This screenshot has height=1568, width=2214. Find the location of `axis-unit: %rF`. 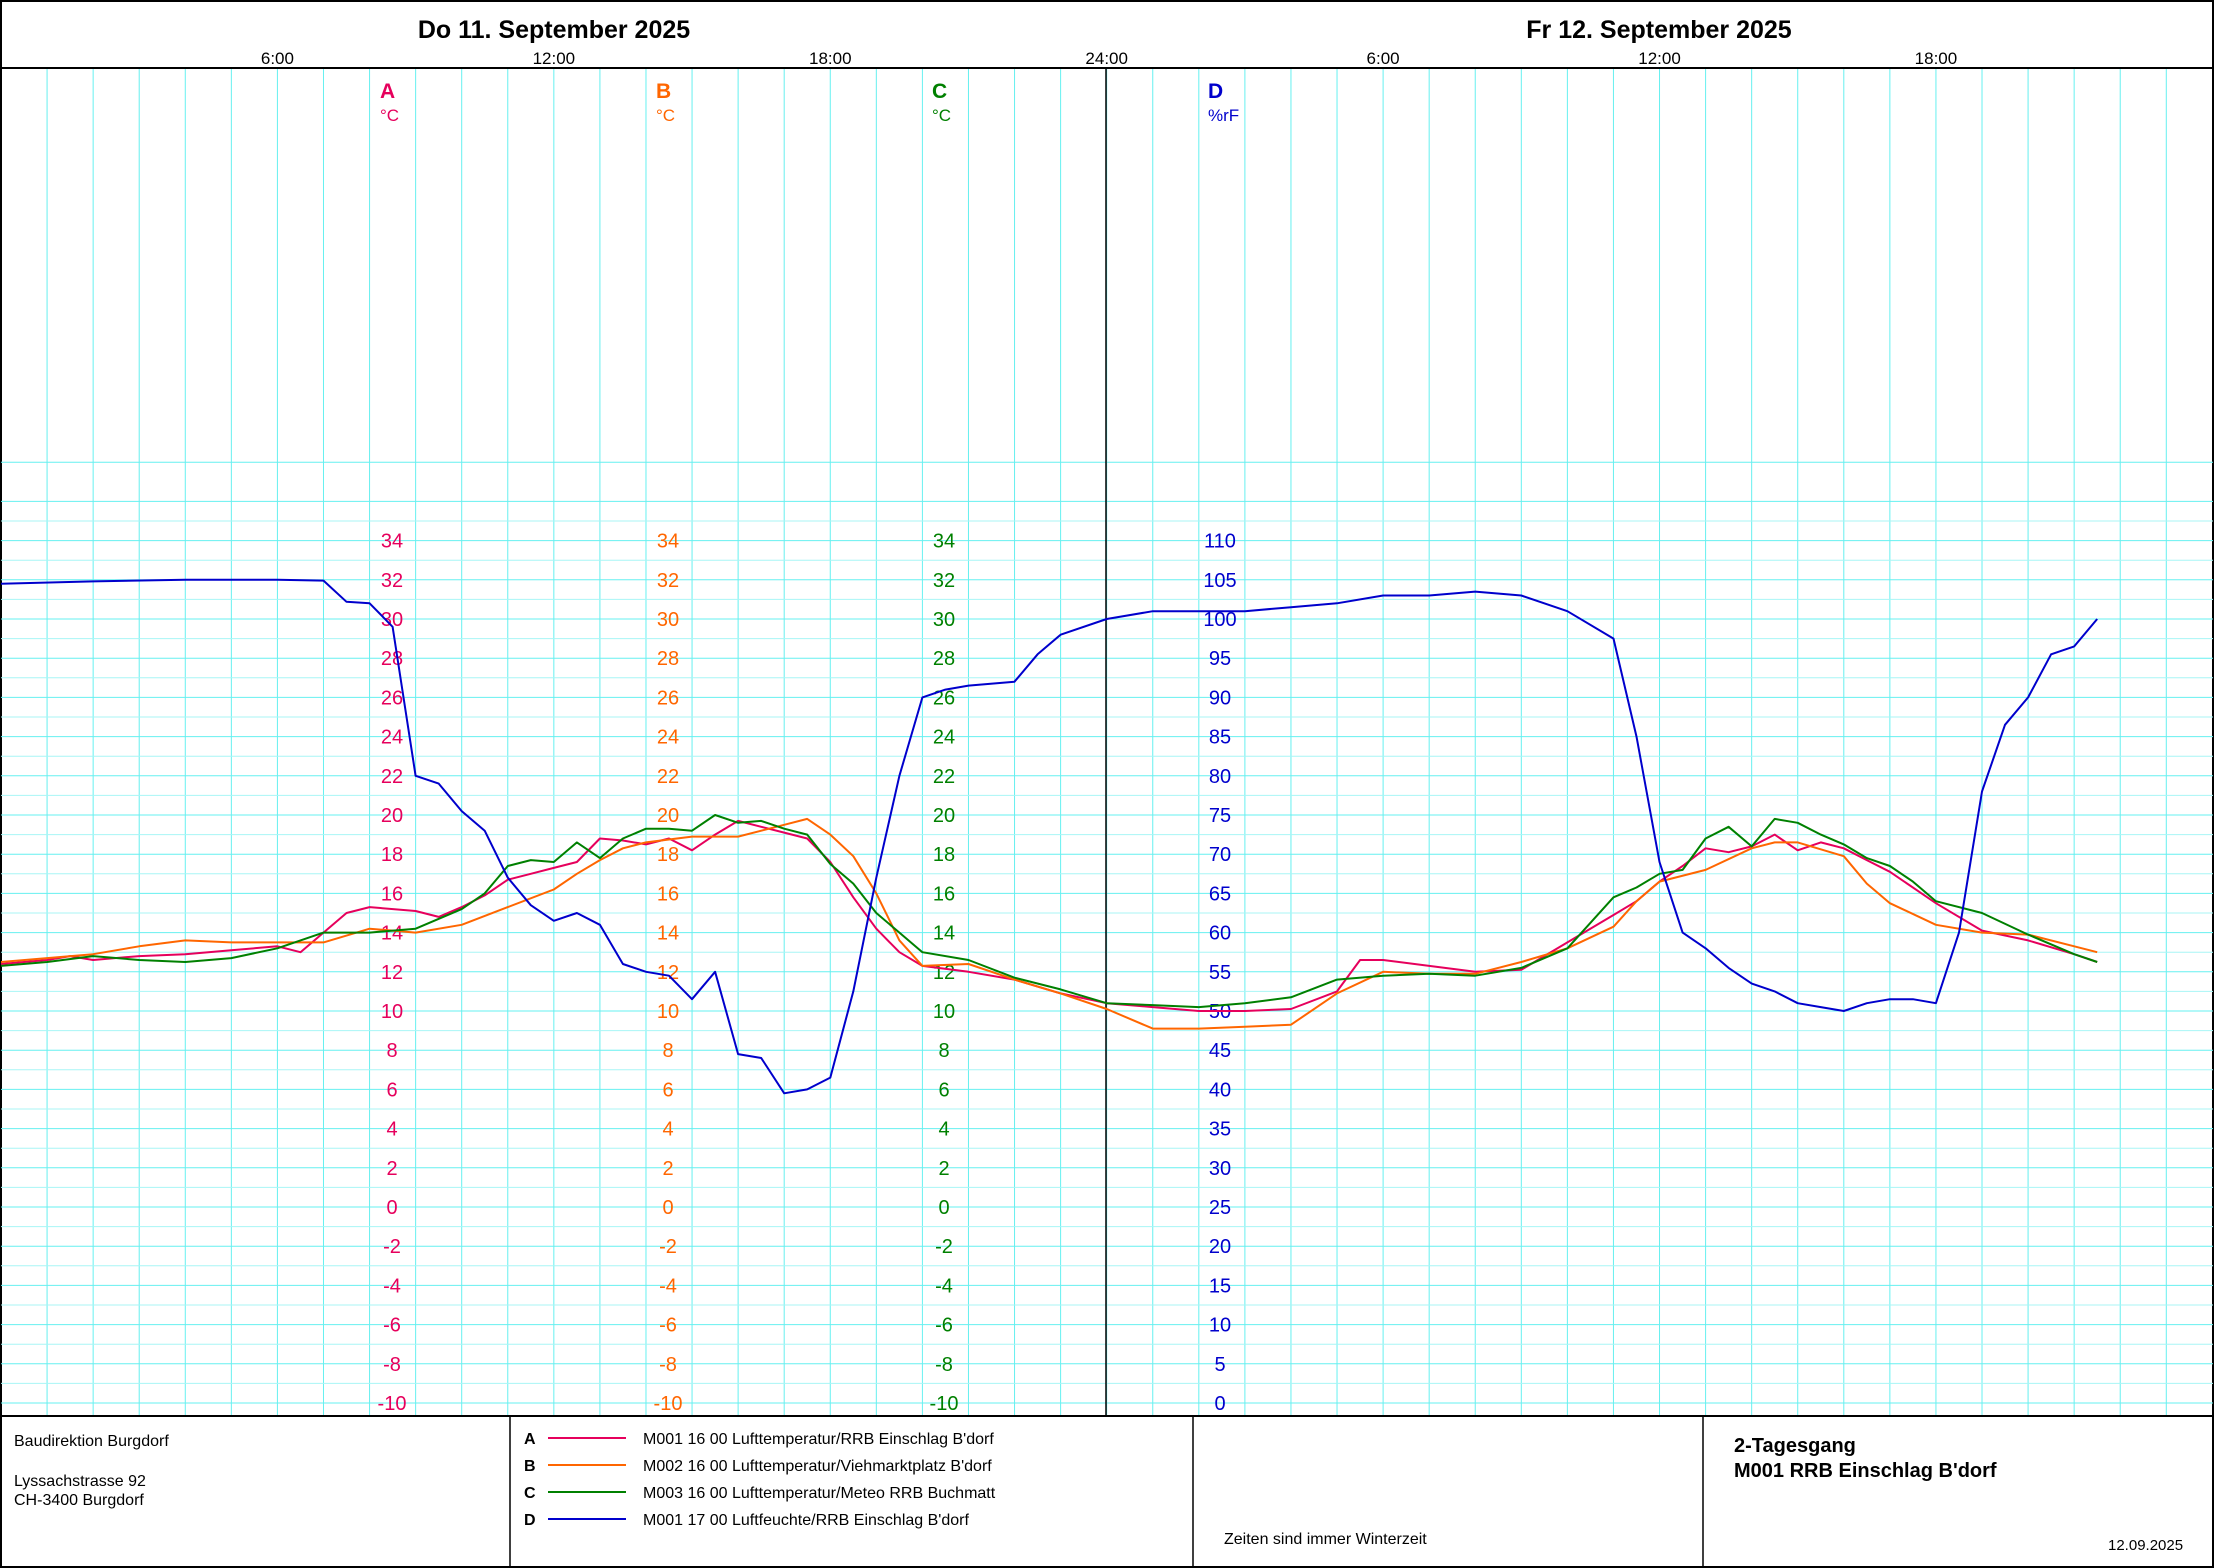

axis-unit: %rF is located at coordinates (1223, 115).